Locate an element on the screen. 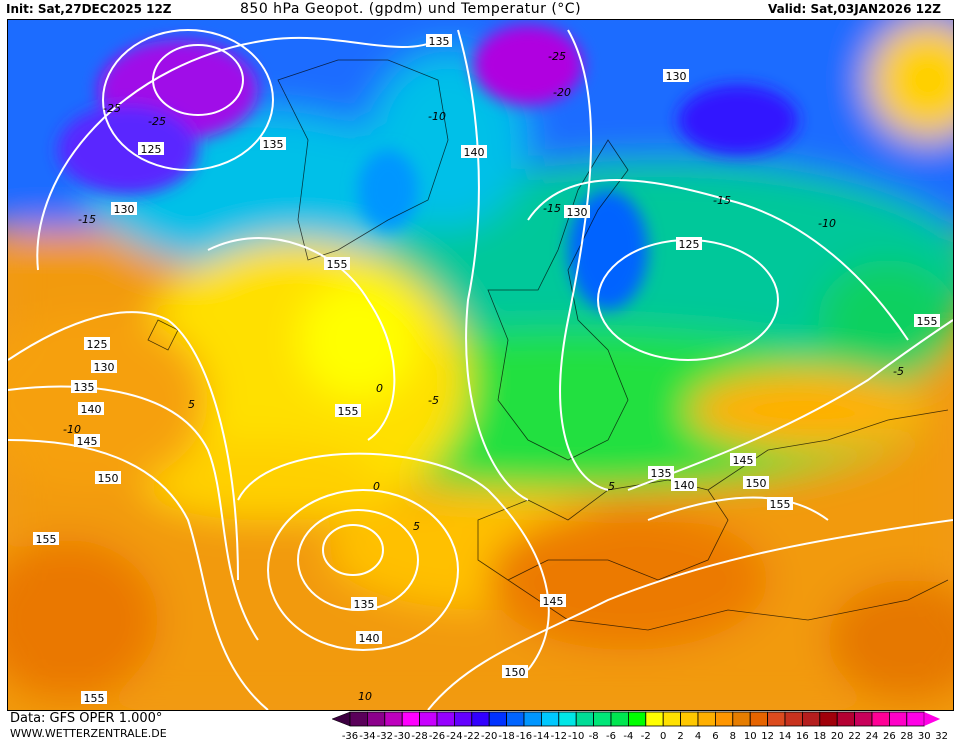 The image size is (959, 741). colorbar-label: 28 is located at coordinates (906, 736).